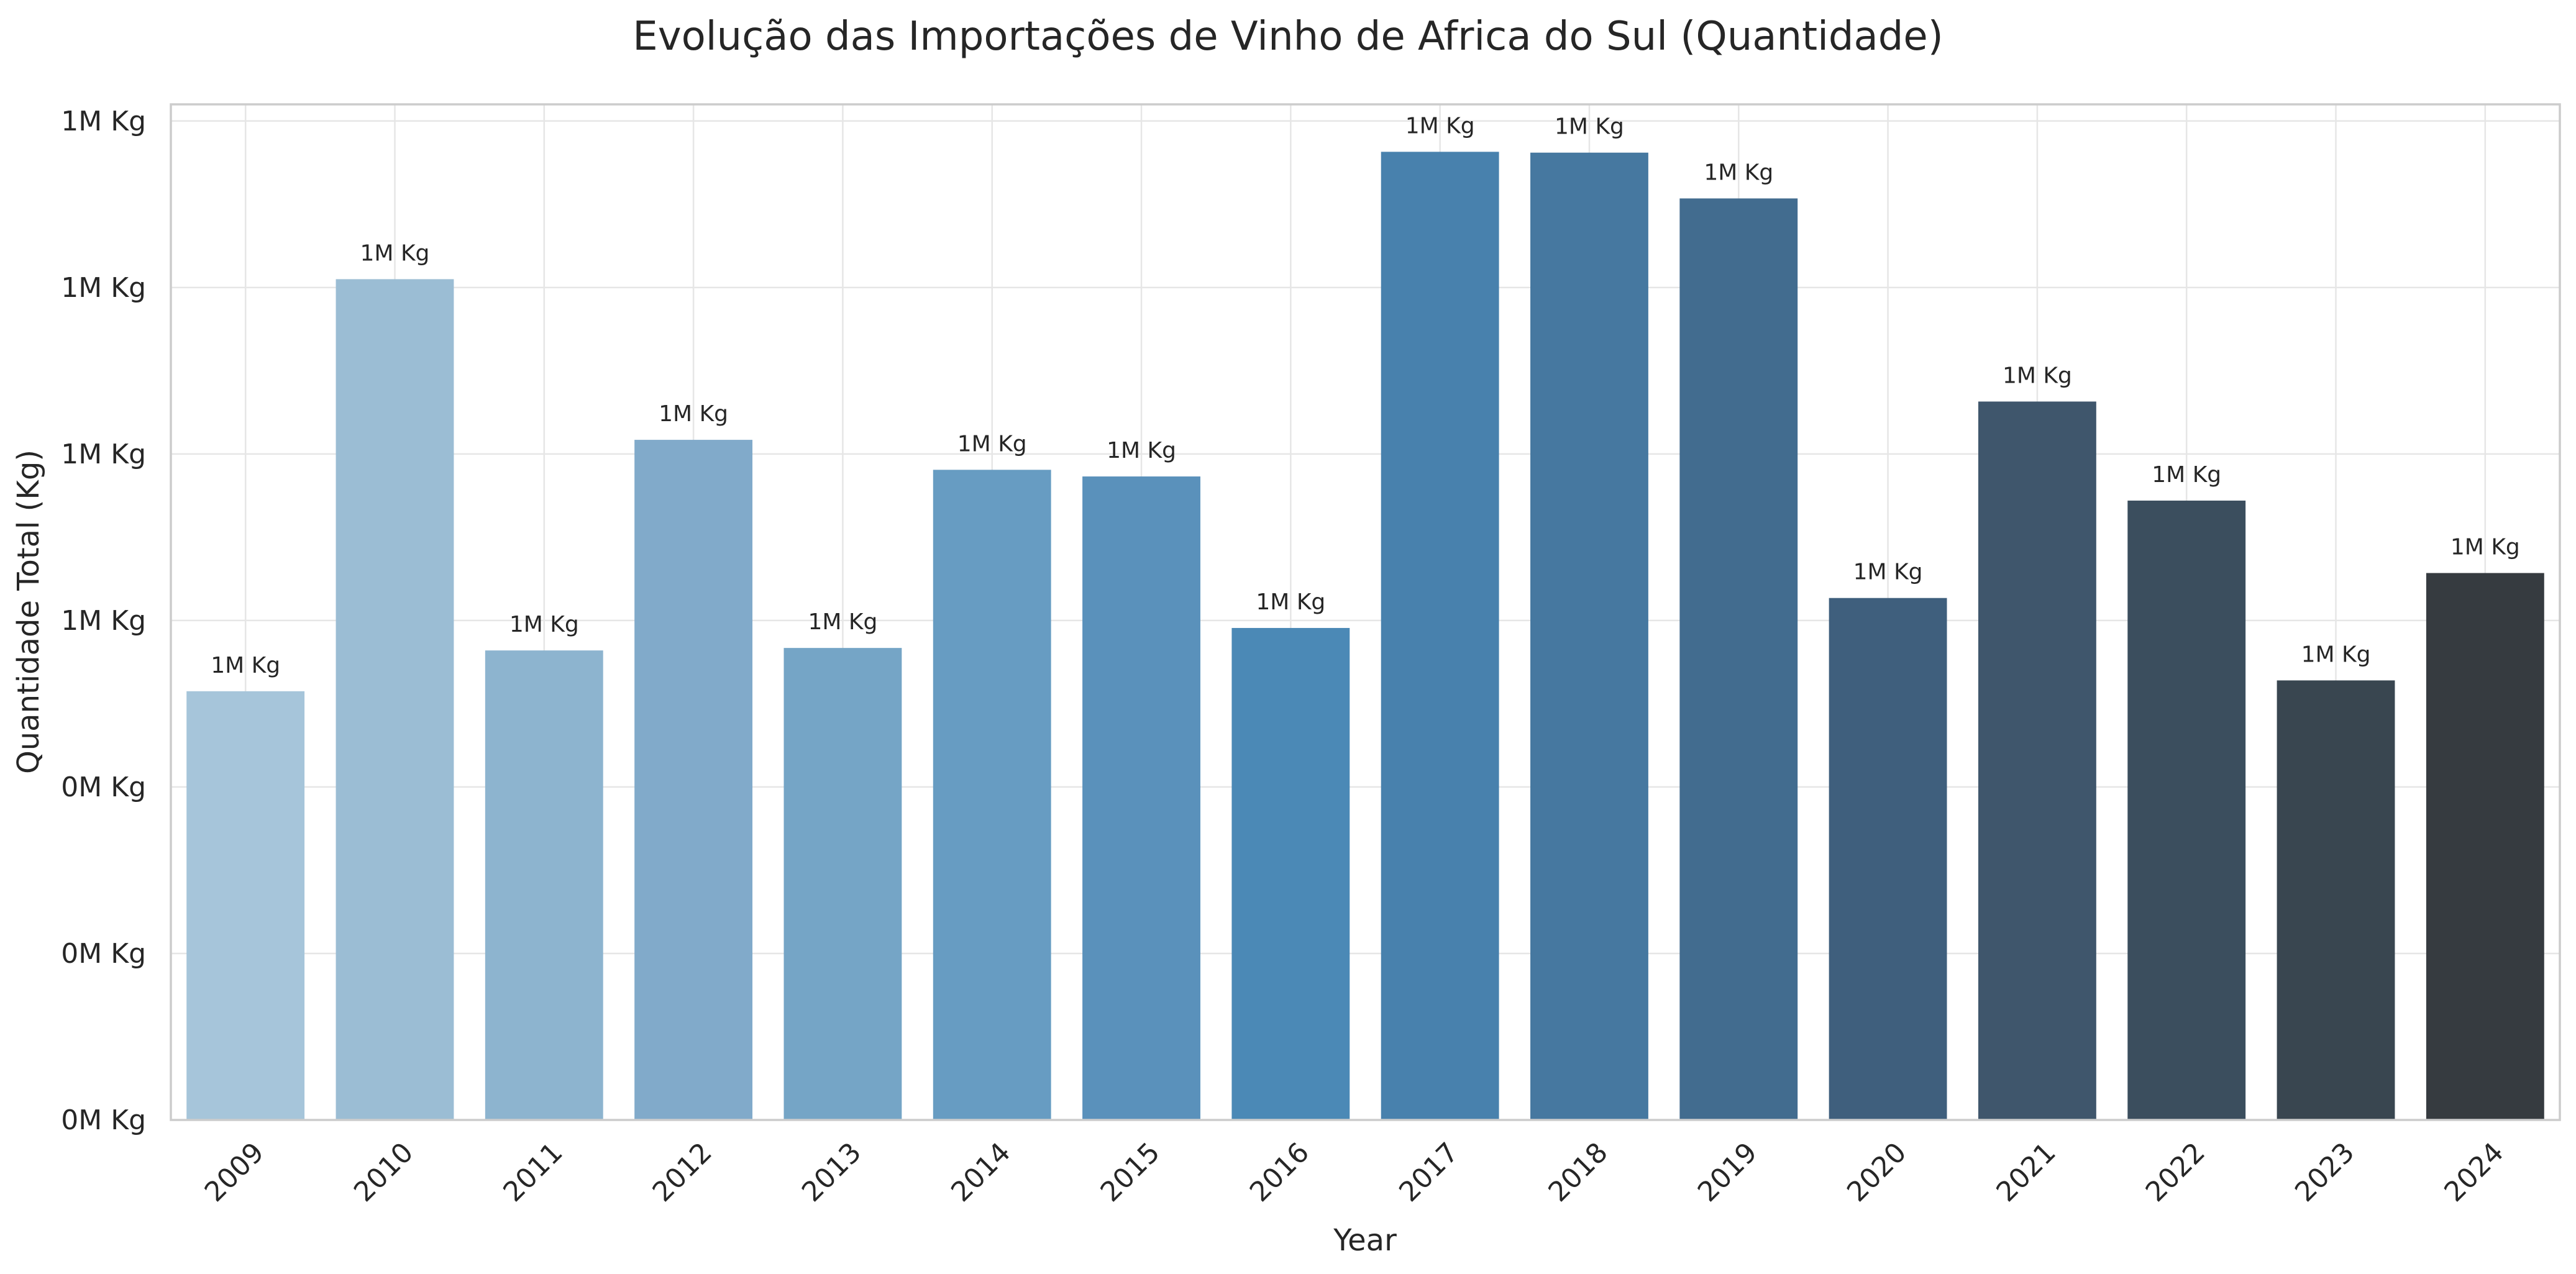 The height and width of the screenshot is (1274, 2576). What do you see at coordinates (1365, 1241) in the screenshot?
I see `x-axis-label: Year` at bounding box center [1365, 1241].